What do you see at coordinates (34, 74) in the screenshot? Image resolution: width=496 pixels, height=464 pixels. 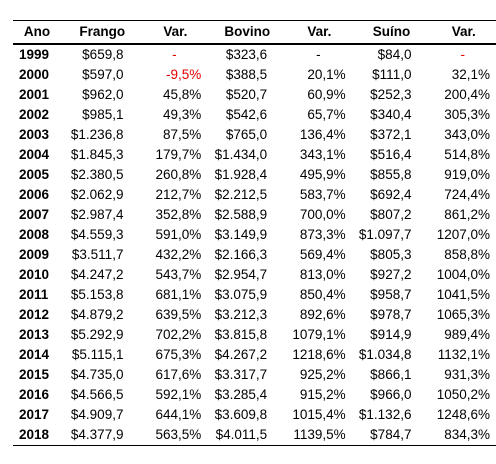 I see `cell-year: 2000` at bounding box center [34, 74].